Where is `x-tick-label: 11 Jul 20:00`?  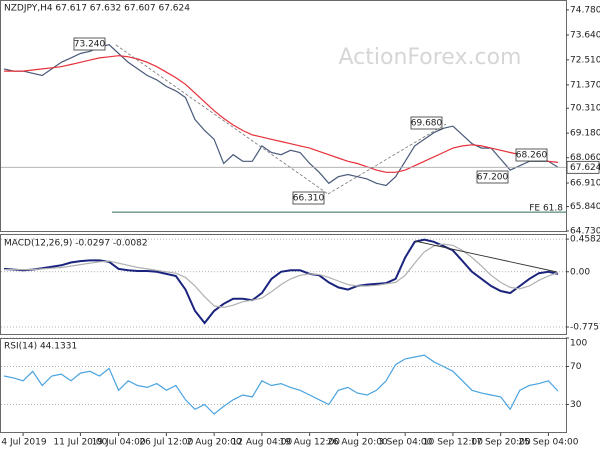 x-tick-label: 11 Jul 20:00 is located at coordinates (80, 443).